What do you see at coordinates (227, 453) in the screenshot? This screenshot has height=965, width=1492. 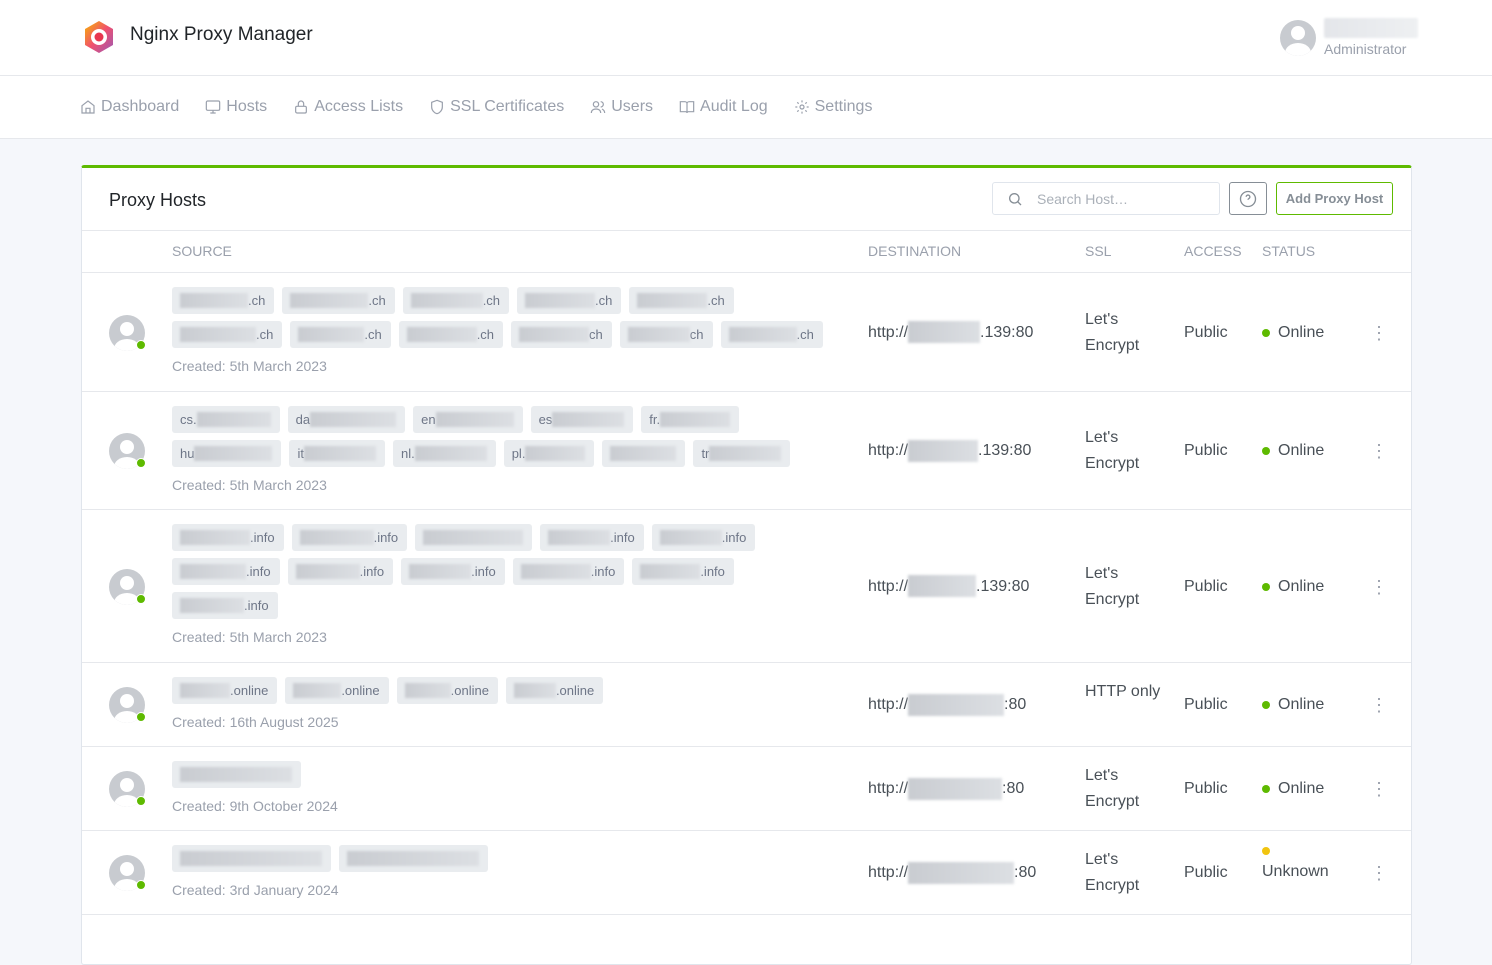 I see `domain-tag: hu` at bounding box center [227, 453].